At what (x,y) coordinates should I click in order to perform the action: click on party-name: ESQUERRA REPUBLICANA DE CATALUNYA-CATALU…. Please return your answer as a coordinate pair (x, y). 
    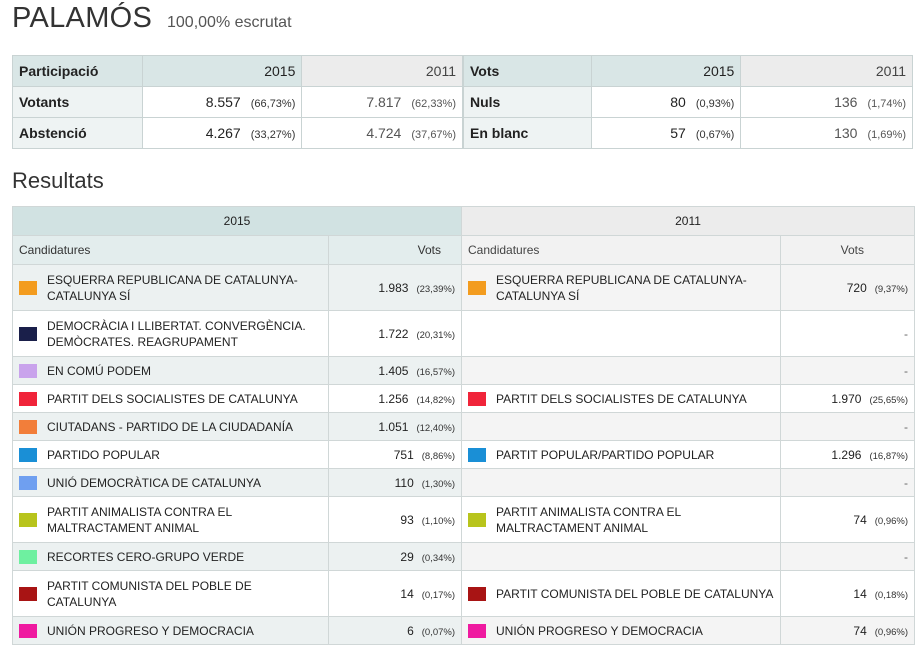
    Looking at the image, I should click on (621, 287).